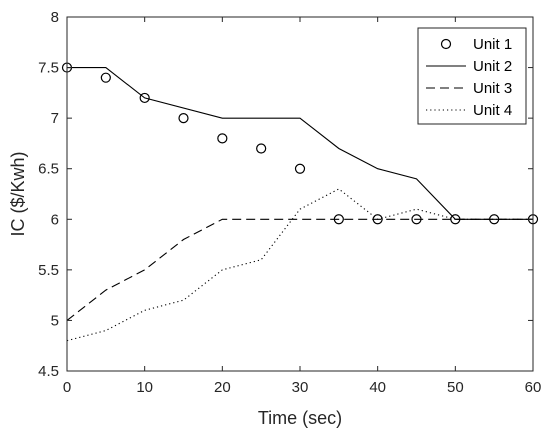 The image size is (550, 439). I want to click on x-tick-label: 60, so click(533, 387).